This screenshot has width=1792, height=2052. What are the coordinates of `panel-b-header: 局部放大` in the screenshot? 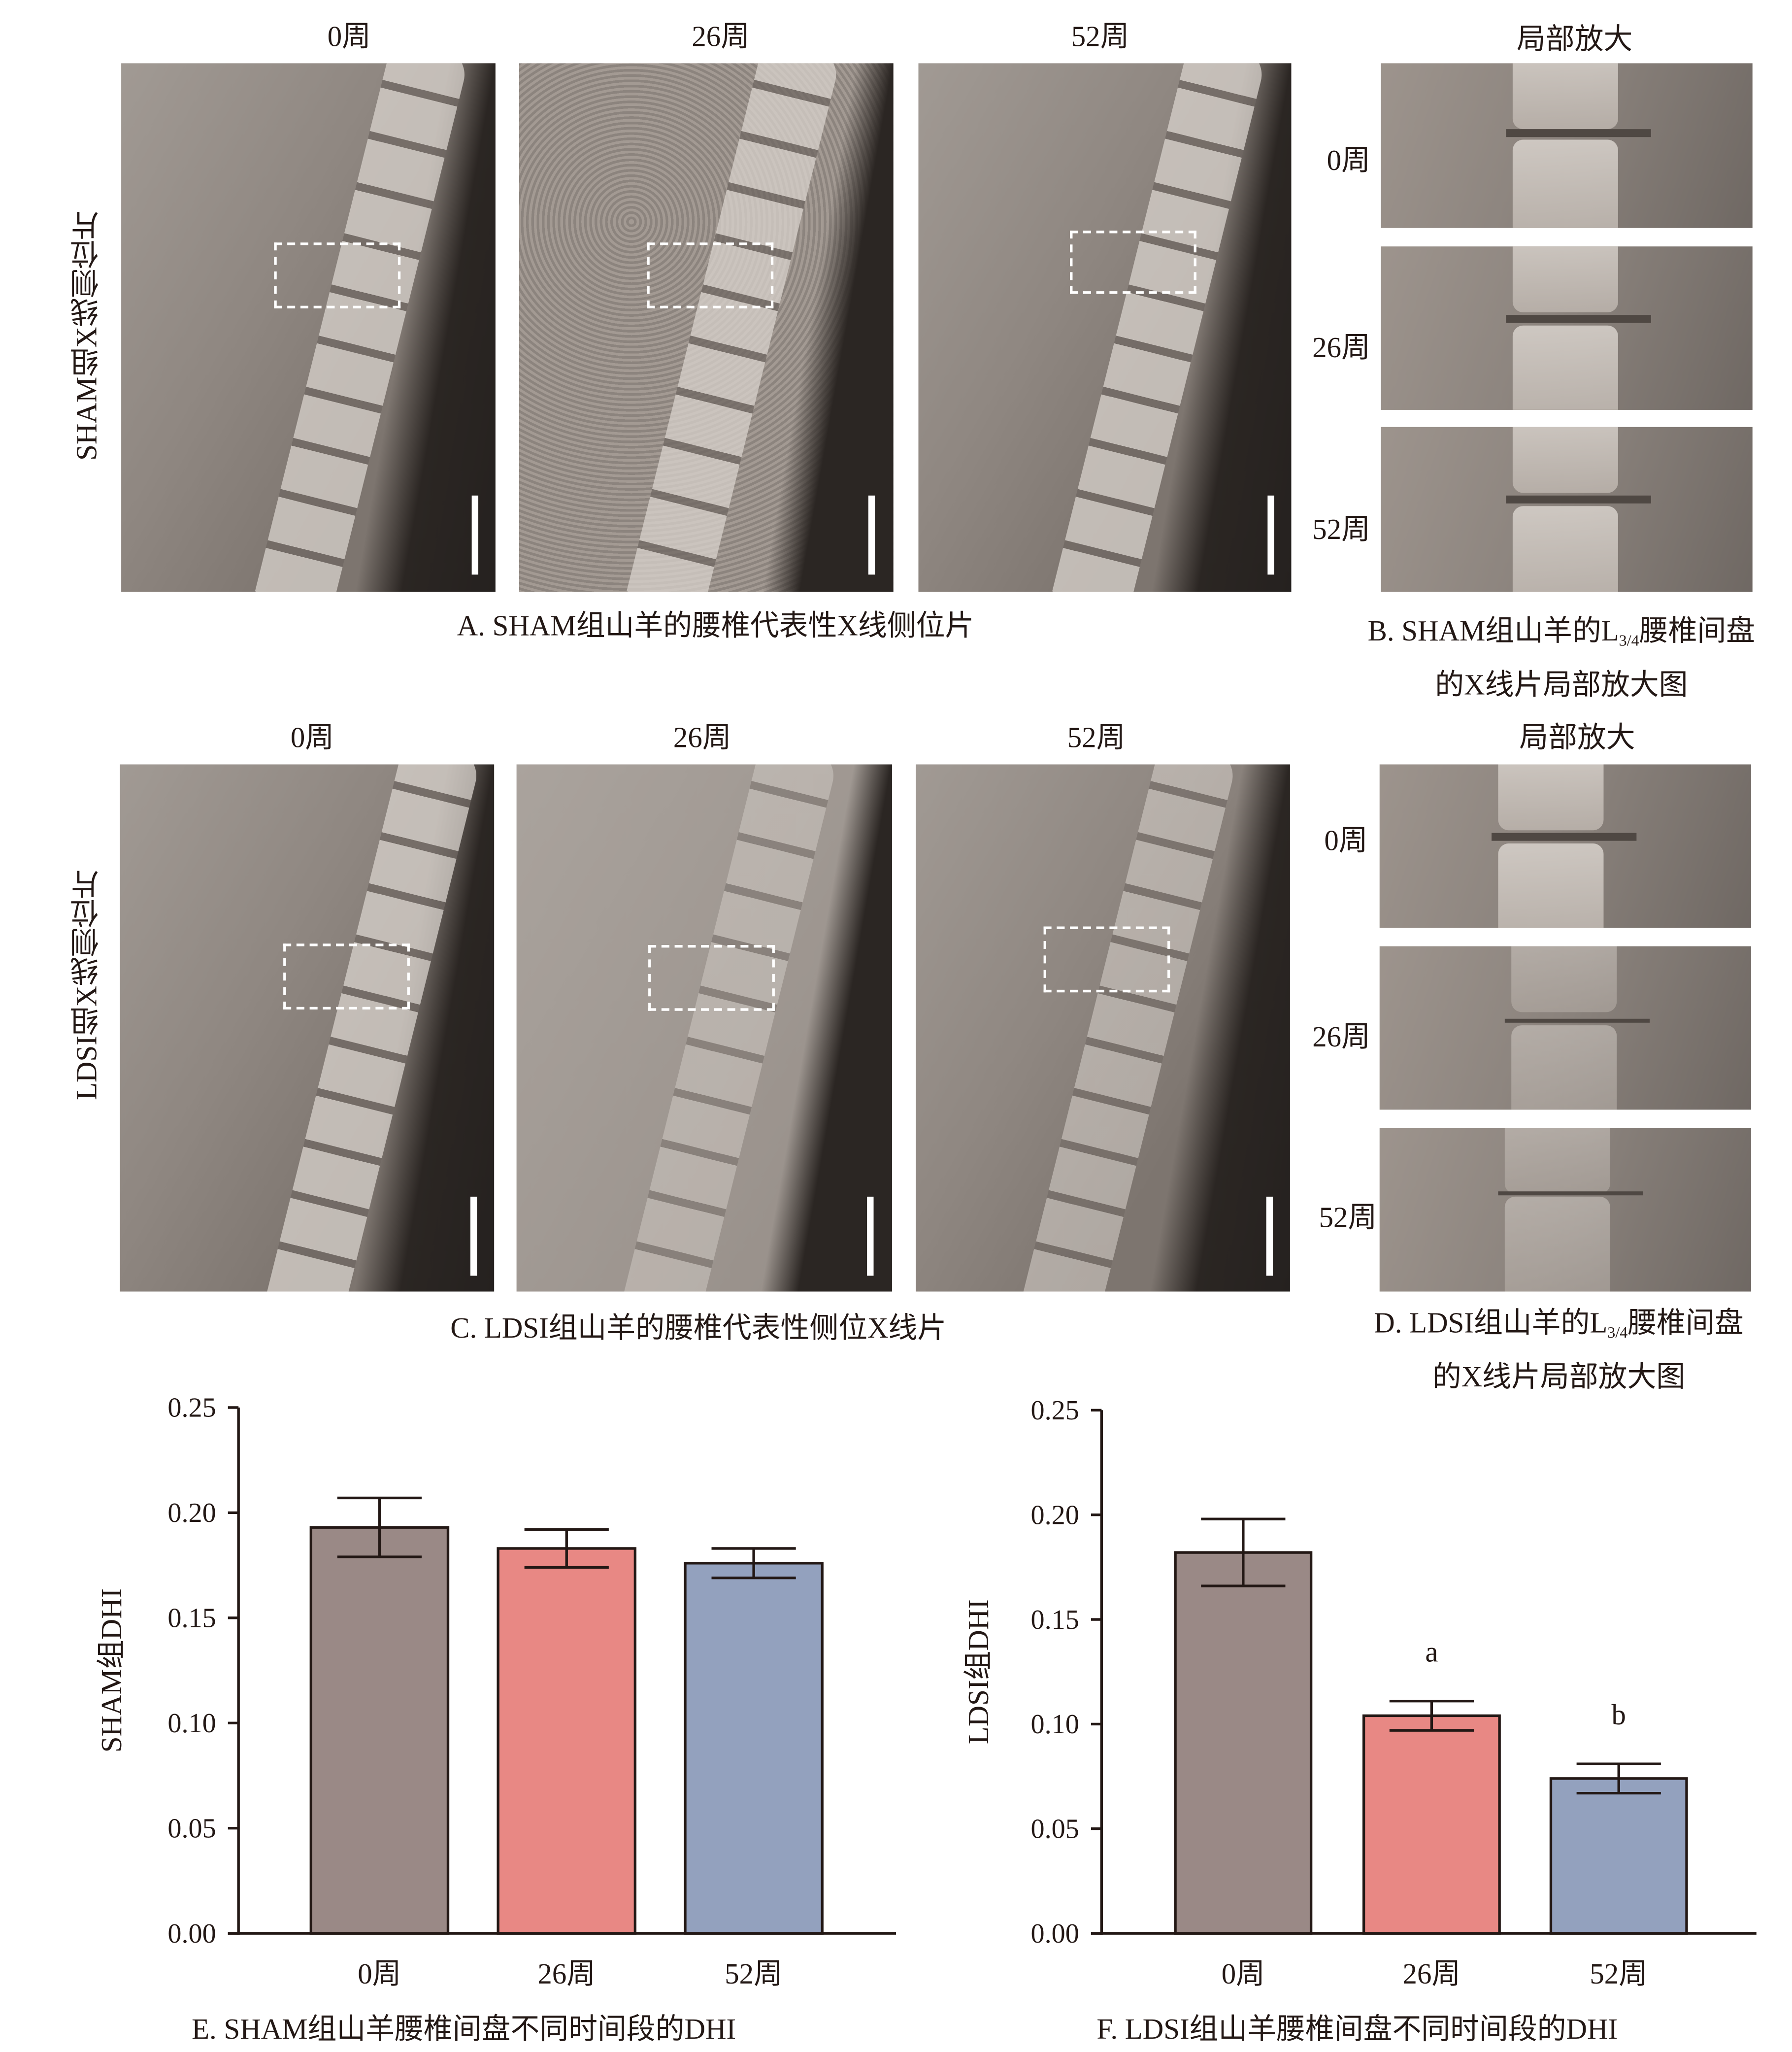 It's located at (1574, 39).